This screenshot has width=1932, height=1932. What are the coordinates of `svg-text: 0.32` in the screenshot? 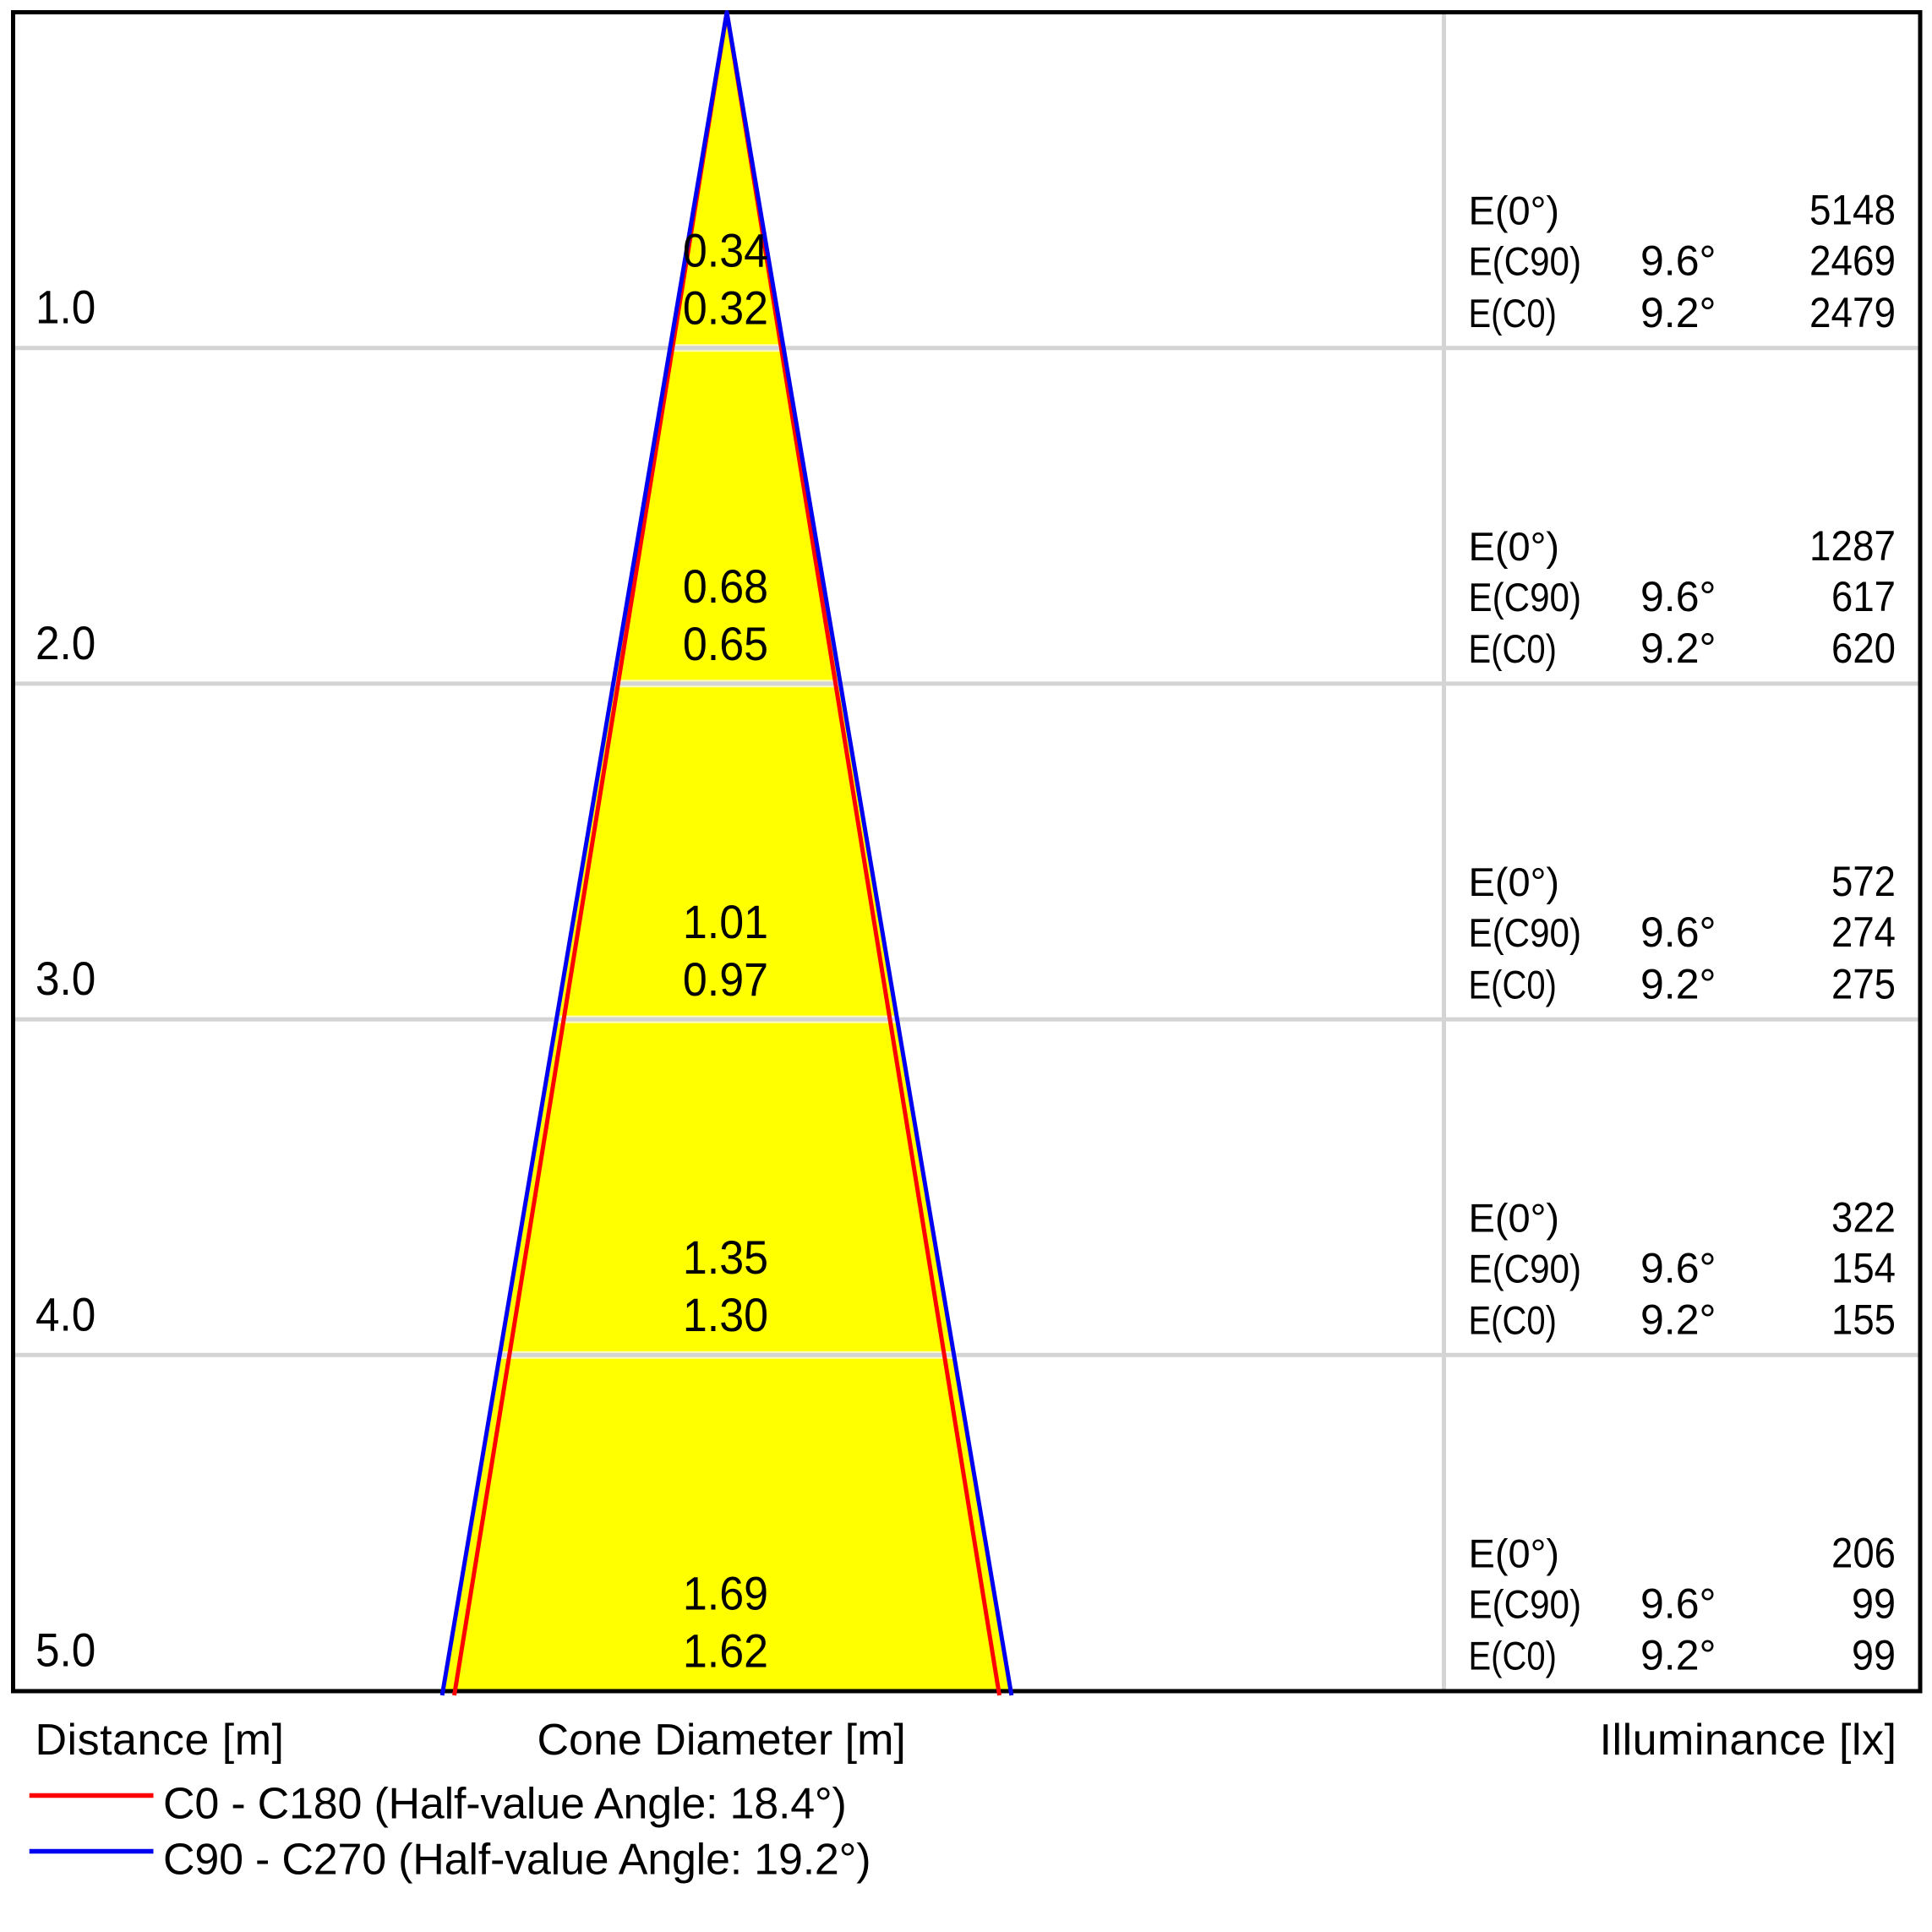 It's located at (725, 308).